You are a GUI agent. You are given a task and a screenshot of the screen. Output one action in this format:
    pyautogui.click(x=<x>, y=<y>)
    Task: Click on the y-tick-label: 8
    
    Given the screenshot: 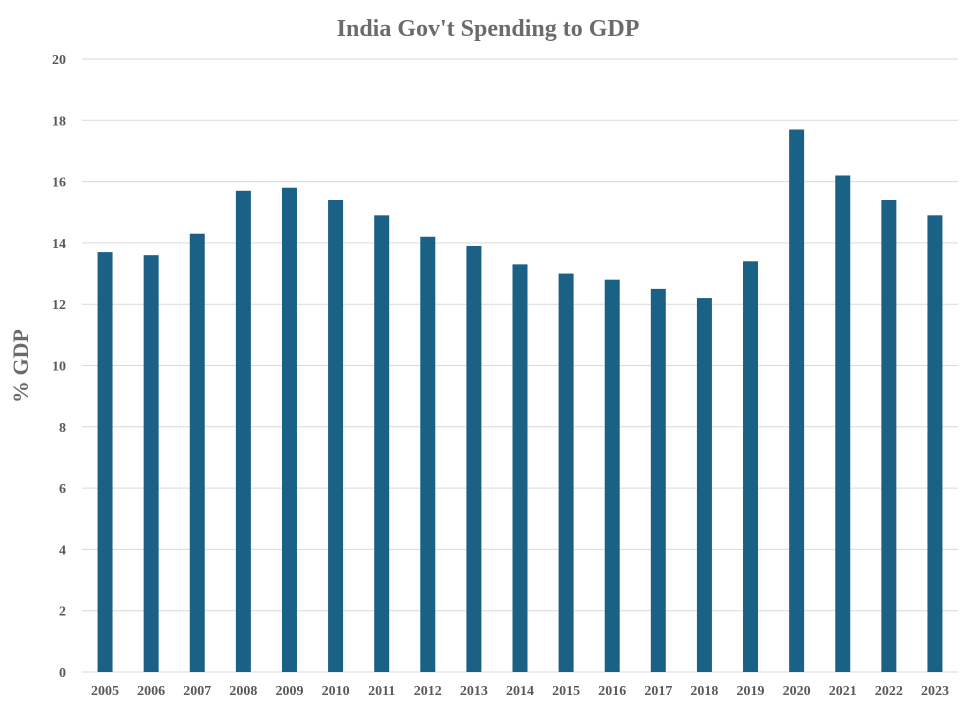 What is the action you would take?
    pyautogui.click(x=62, y=428)
    